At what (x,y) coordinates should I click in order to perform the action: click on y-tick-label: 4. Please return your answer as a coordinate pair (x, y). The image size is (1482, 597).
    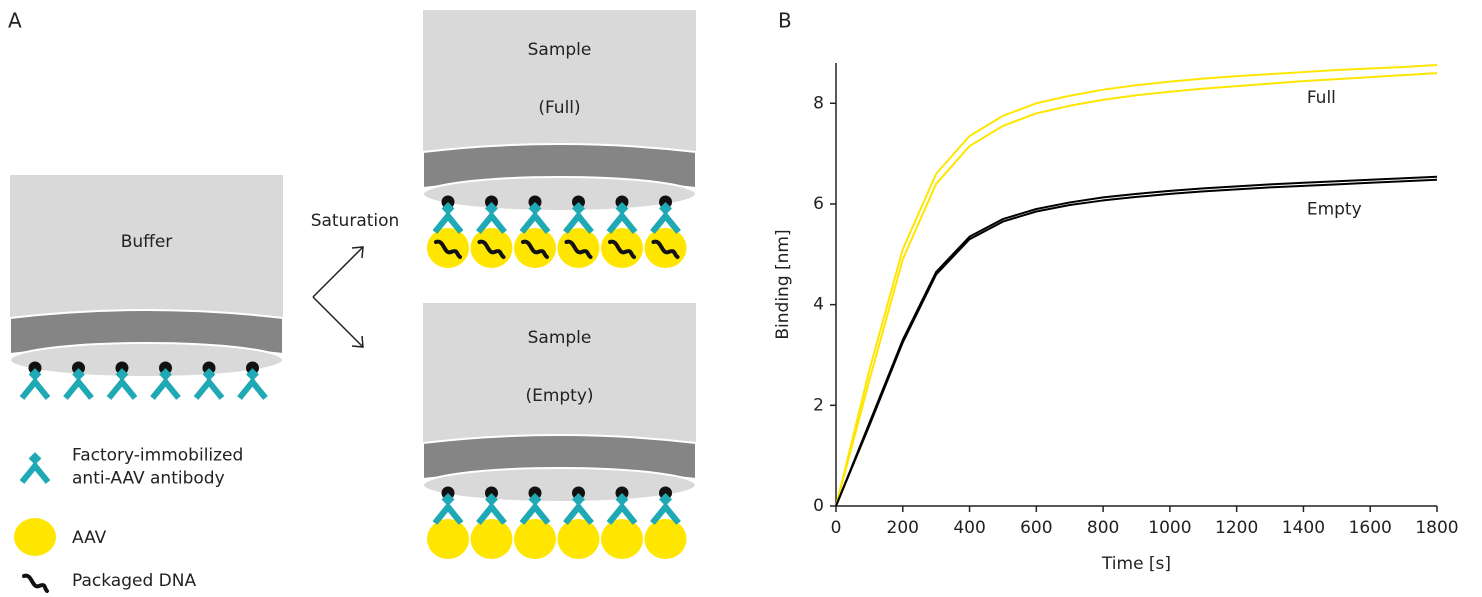
    Looking at the image, I should click on (818, 305).